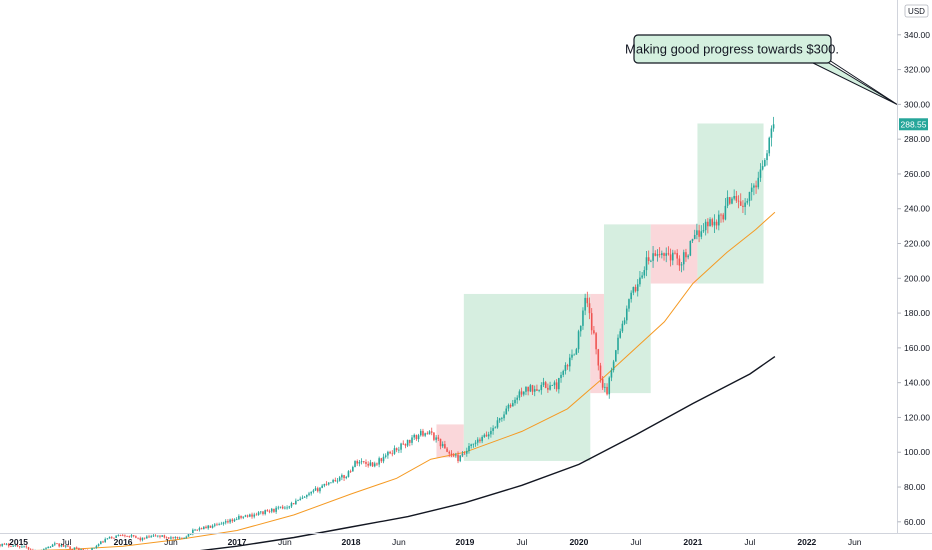 This screenshot has height=550, width=932. Describe the element at coordinates (806, 542) in the screenshot. I see `x-tick-label: 2022` at that location.